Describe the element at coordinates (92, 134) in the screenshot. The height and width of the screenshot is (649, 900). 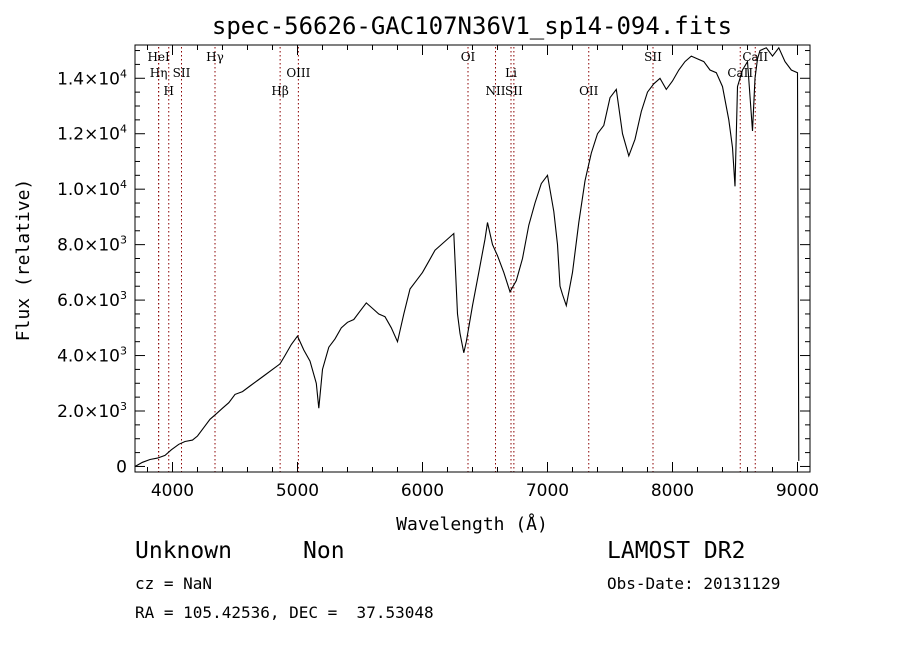
I see `y-tick-label: 1.2×10⁴` at that location.